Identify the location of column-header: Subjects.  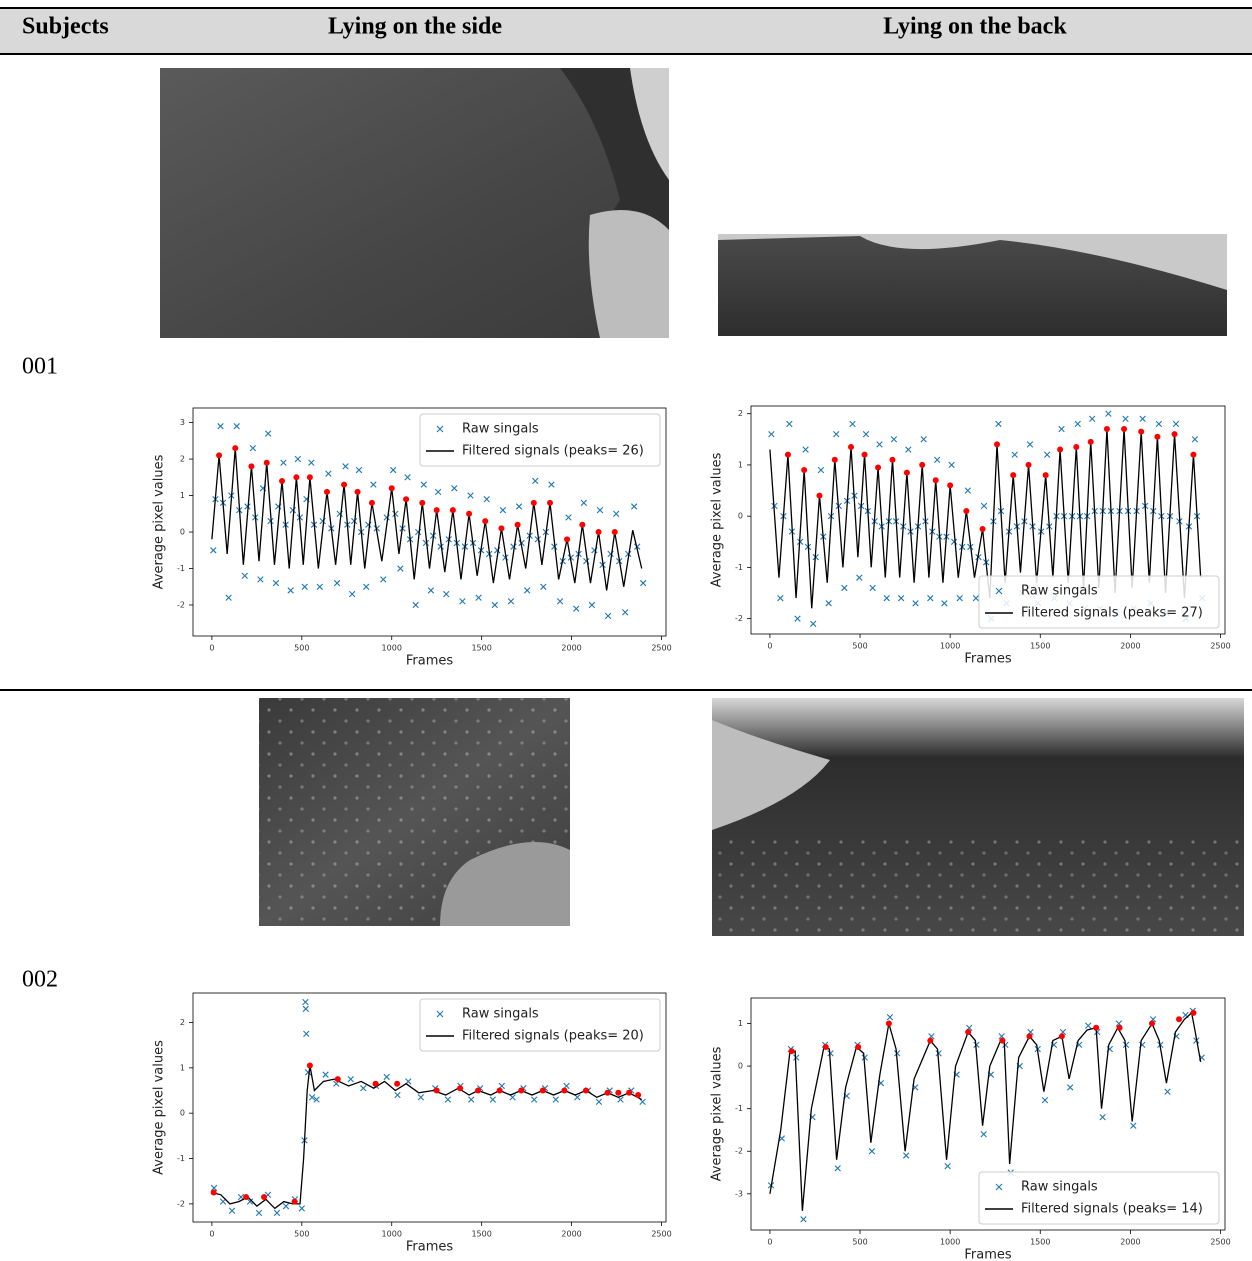
(65, 27).